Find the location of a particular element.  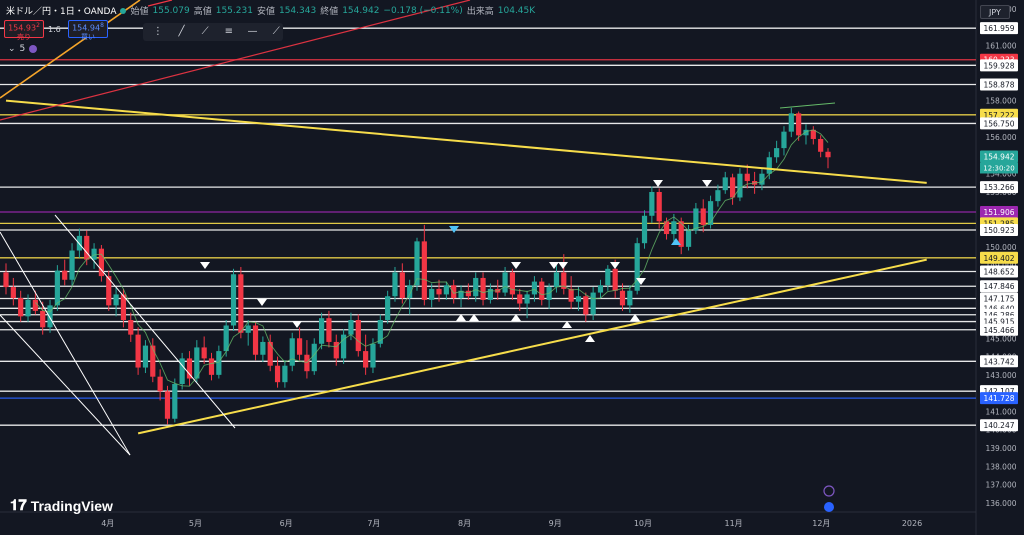

high-label: 高値 is located at coordinates (202, 12).